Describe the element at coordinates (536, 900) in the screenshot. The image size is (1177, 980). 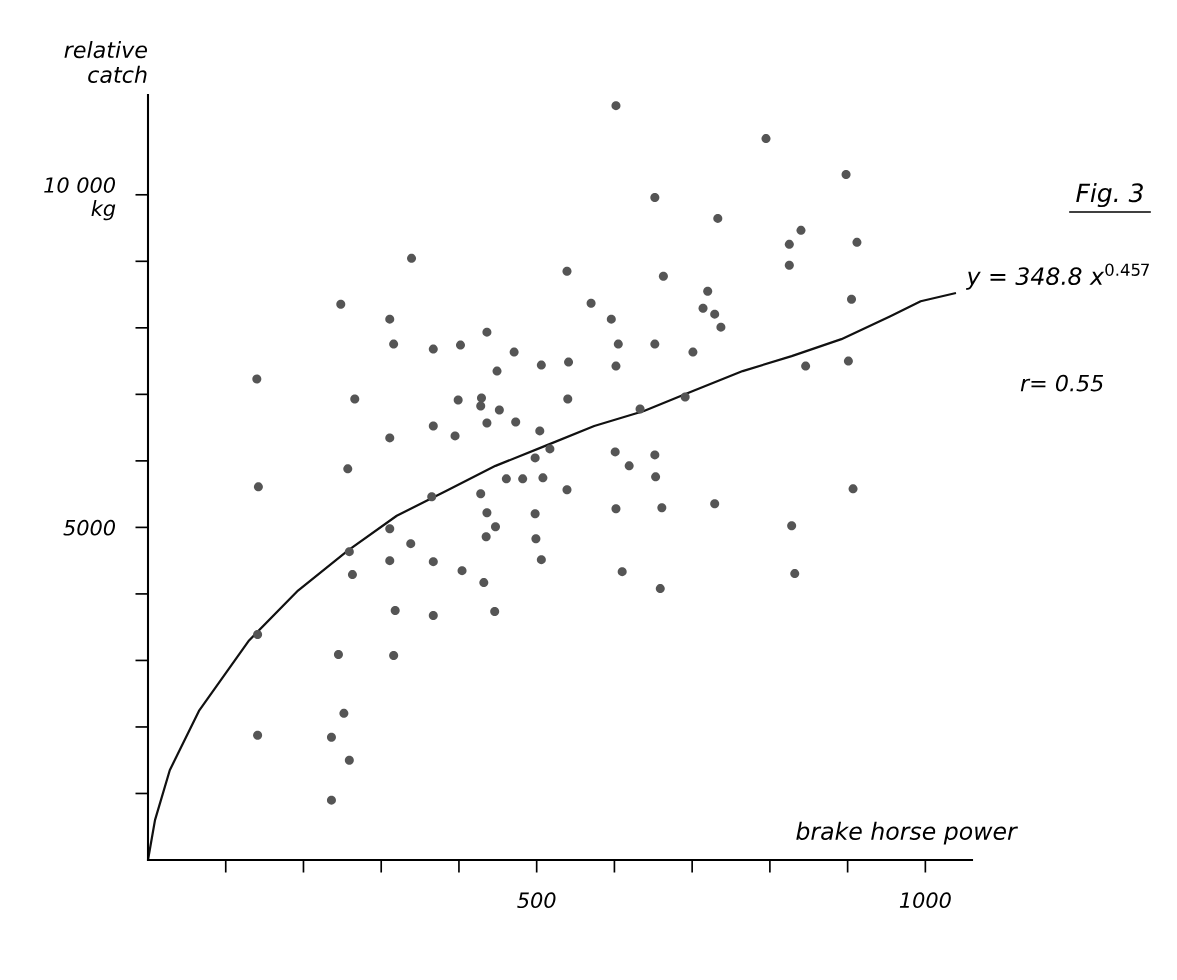
I see `x-tick-label: 500` at that location.